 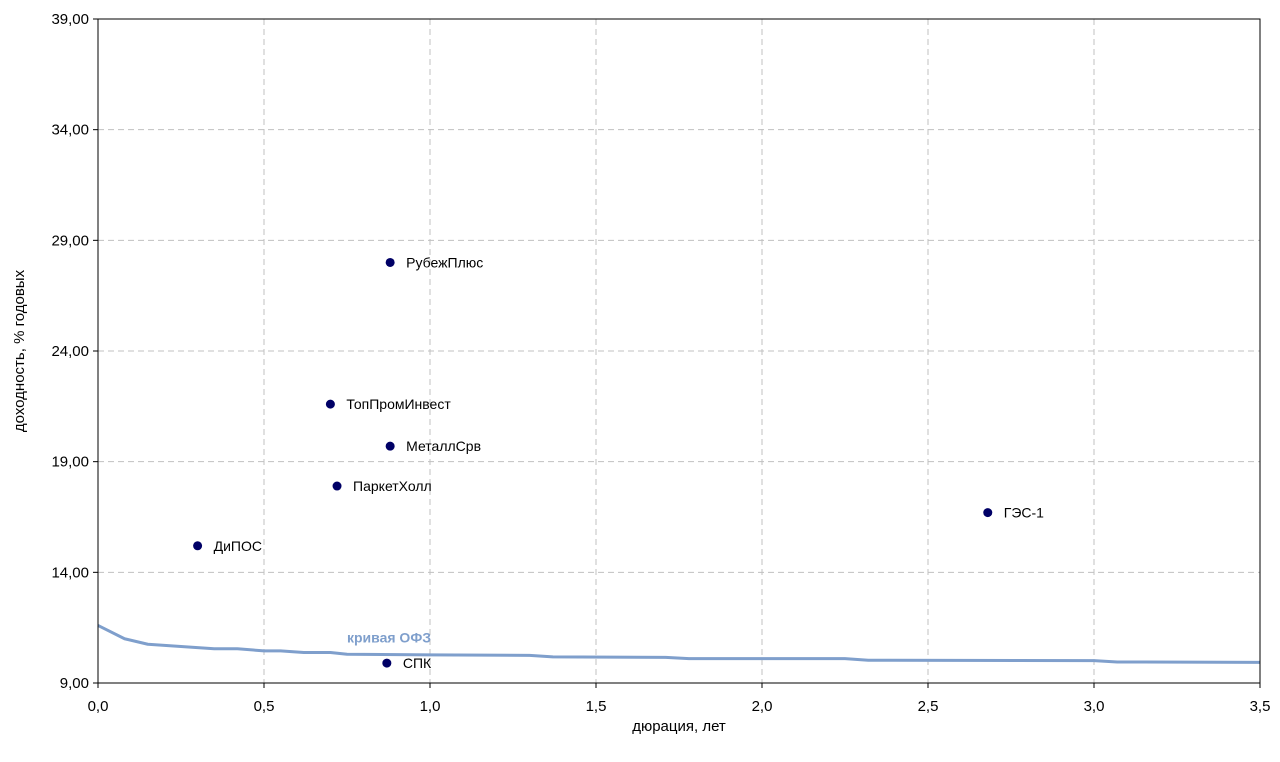 What do you see at coordinates (1094, 706) in the screenshot?
I see `x-tick-label: 3,0` at bounding box center [1094, 706].